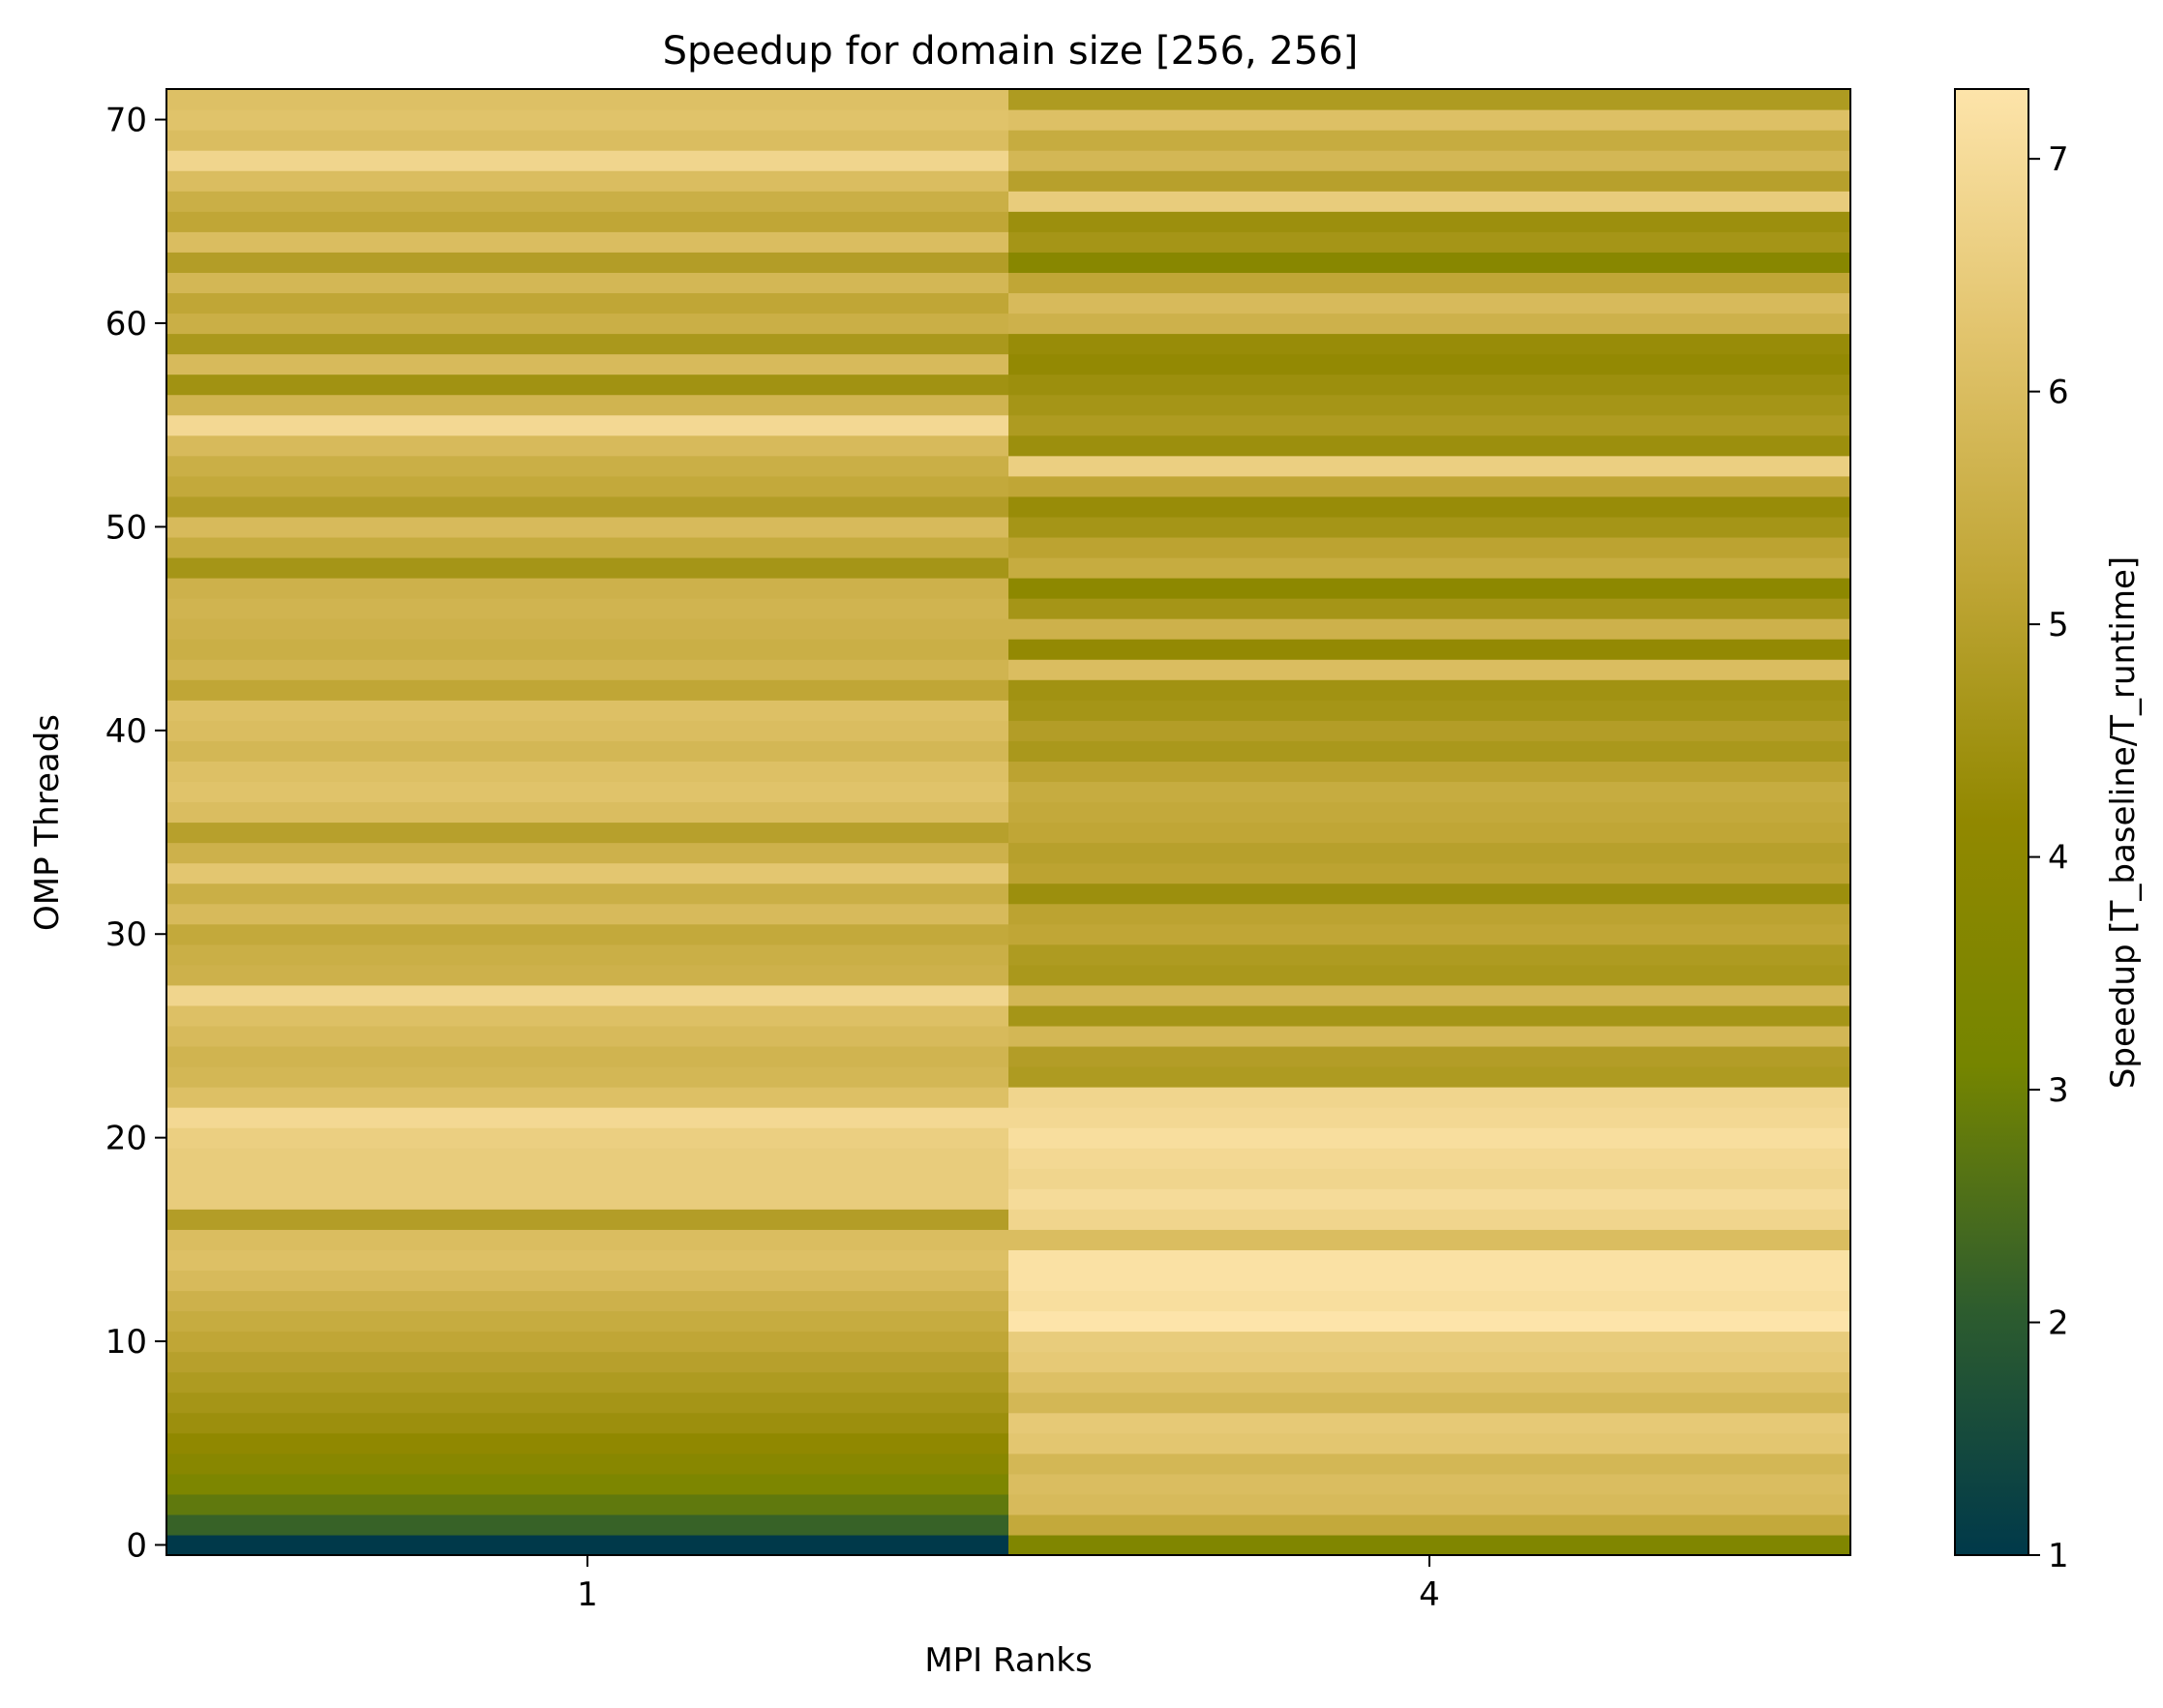  Describe the element at coordinates (136, 1546) in the screenshot. I see `y-tick-label: 0` at that location.